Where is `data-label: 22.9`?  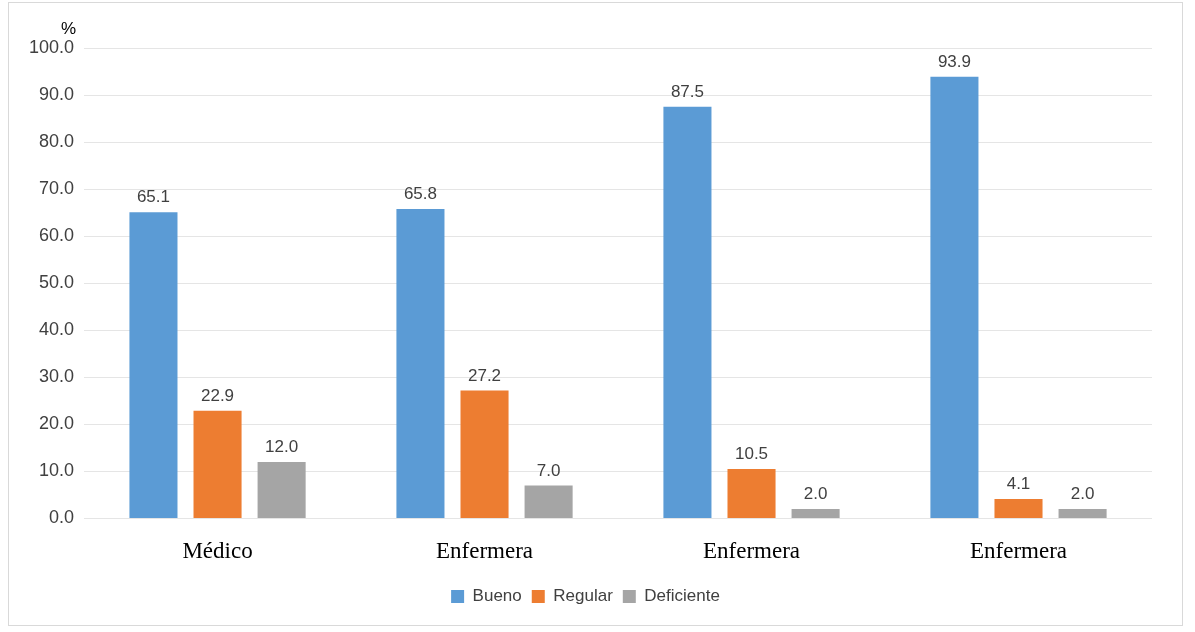
data-label: 22.9 is located at coordinates (217, 395).